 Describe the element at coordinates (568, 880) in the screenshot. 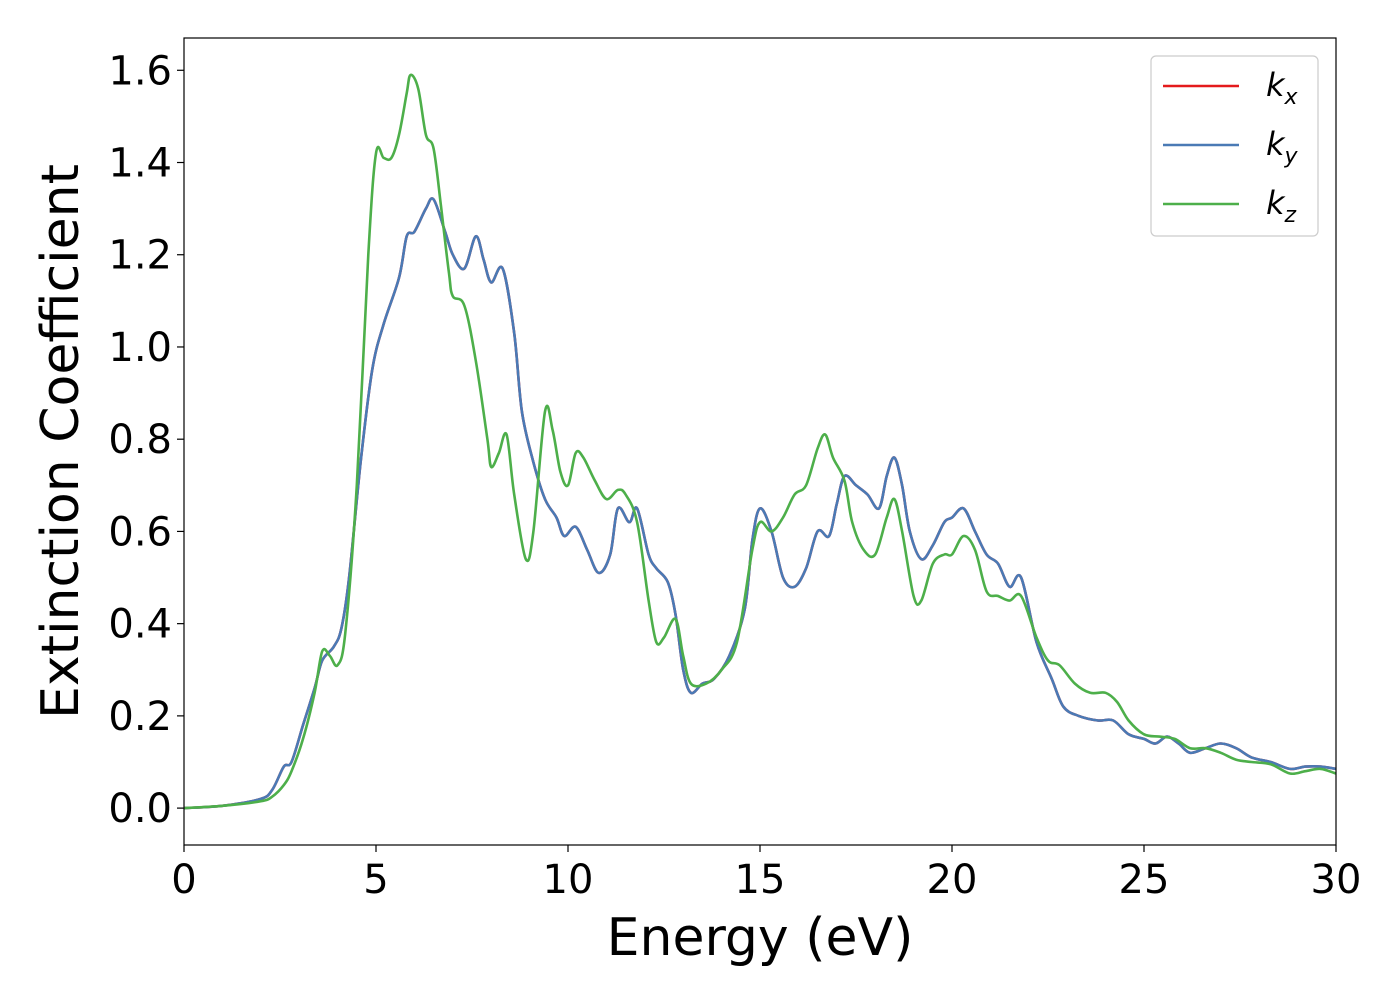

I see `x-tick-label: 10` at that location.